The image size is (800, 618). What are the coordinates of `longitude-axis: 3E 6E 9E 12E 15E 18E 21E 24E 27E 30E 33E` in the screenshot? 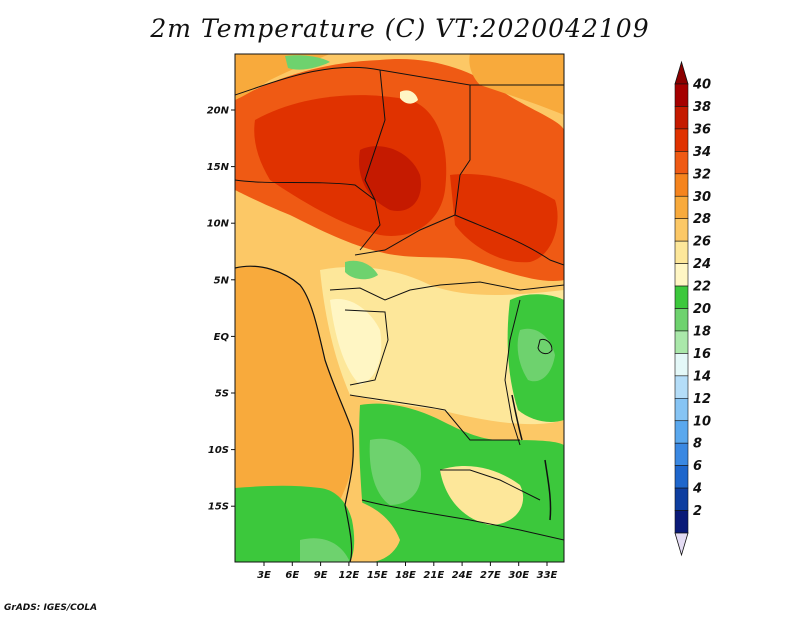 It's located at (407, 571).